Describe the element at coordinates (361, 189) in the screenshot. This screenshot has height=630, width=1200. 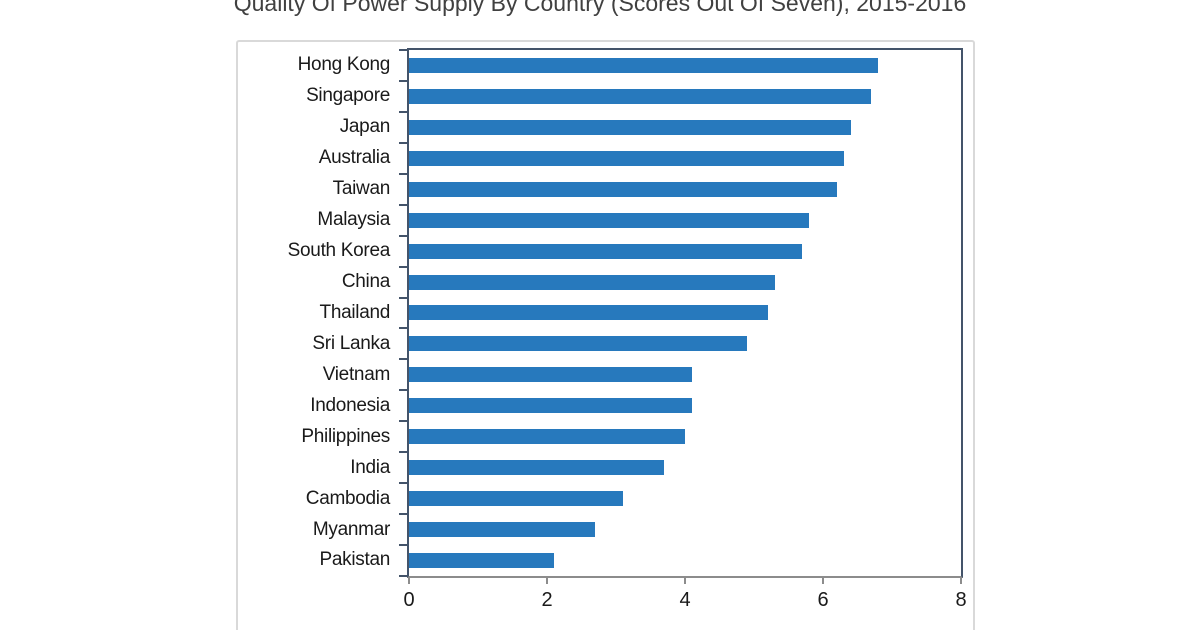
I see `category-label: Taiwan` at that location.